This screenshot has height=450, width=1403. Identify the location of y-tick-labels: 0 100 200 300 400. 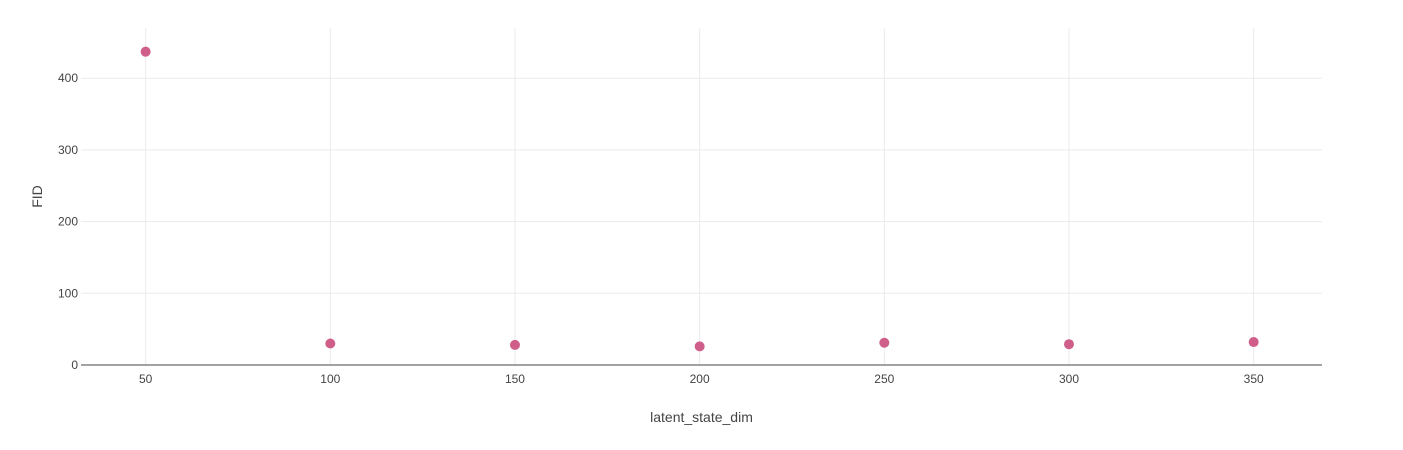
(68, 221).